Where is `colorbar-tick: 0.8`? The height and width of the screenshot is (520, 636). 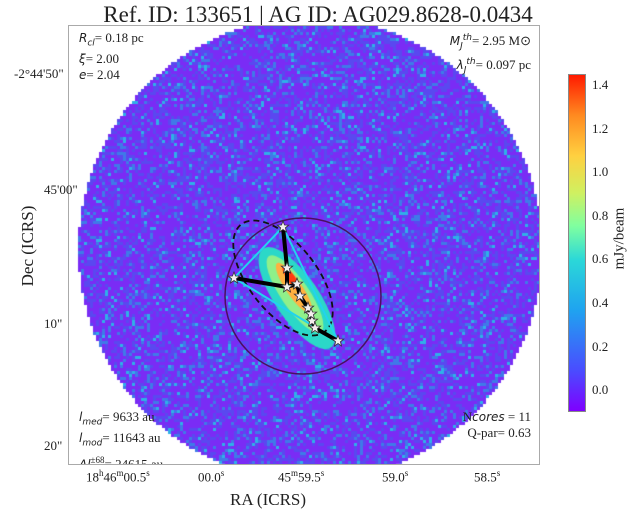 colorbar-tick: 0.8 is located at coordinates (600, 215).